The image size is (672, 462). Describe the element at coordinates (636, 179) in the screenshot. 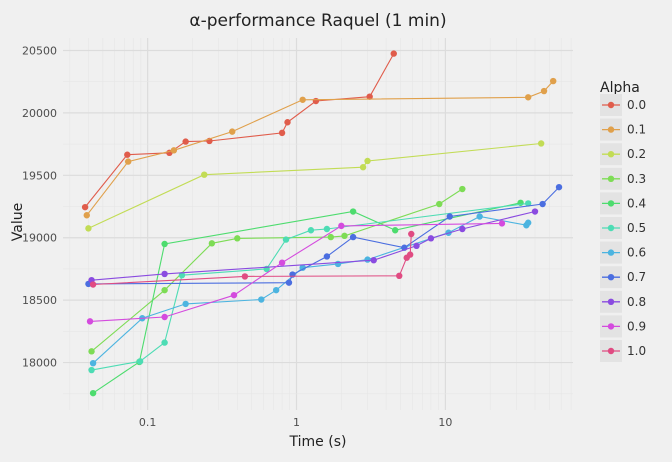

I see `legend-label: 0.3` at that location.